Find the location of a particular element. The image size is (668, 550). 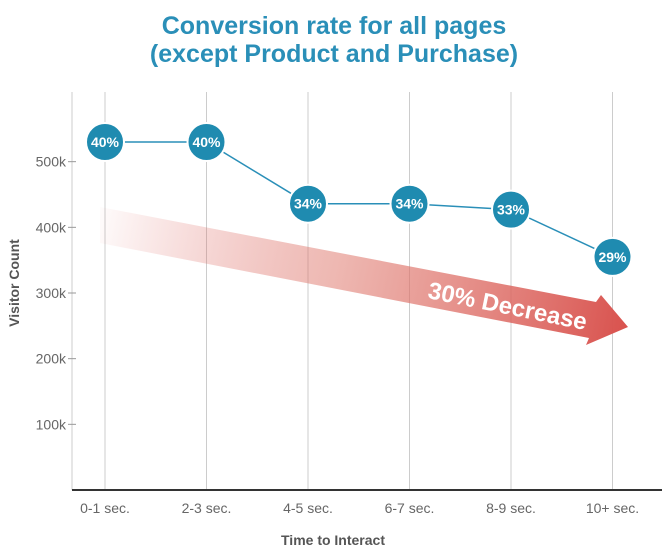

y-tick-label: 200k is located at coordinates (51, 359).